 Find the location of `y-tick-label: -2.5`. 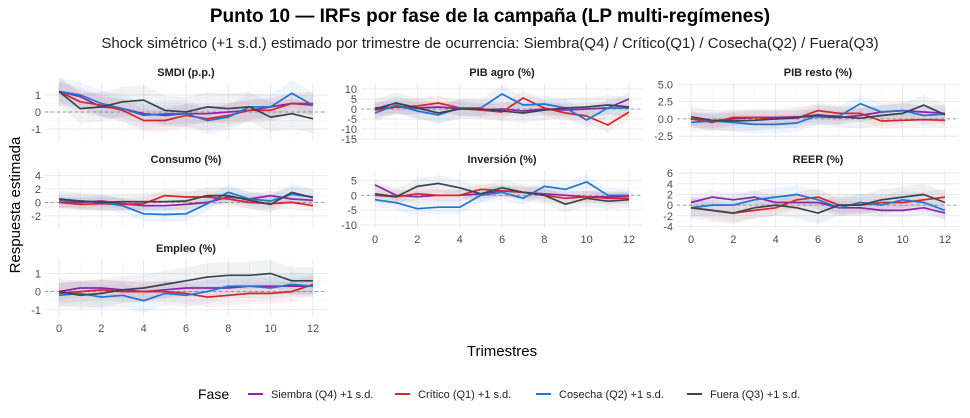

y-tick-label: -2.5 is located at coordinates (663, 137).